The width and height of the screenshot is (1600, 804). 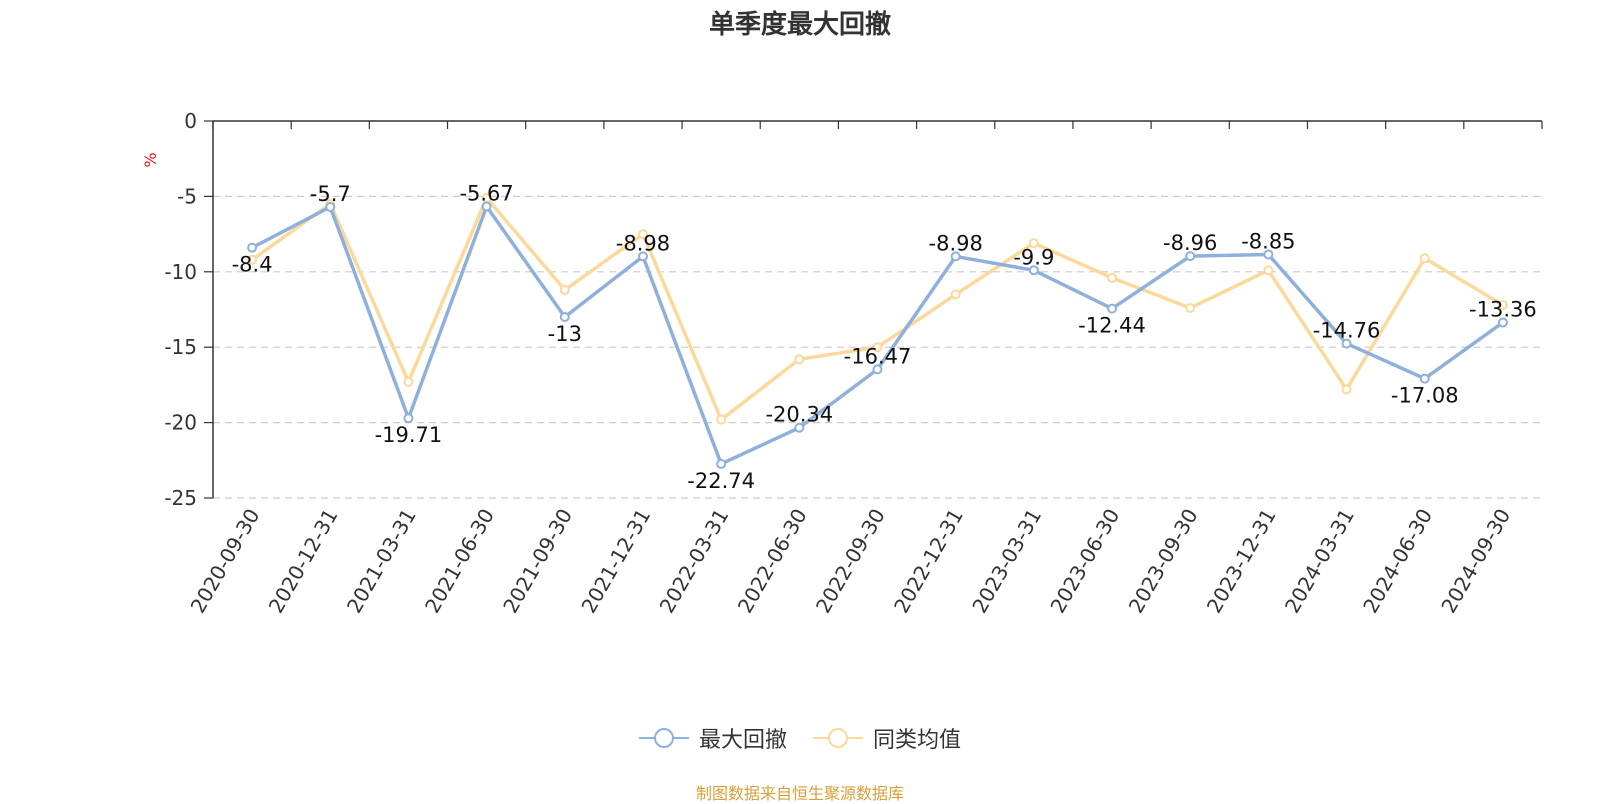 What do you see at coordinates (1475, 561) in the screenshot?
I see `x-tick-label: 2024-09-30` at bounding box center [1475, 561].